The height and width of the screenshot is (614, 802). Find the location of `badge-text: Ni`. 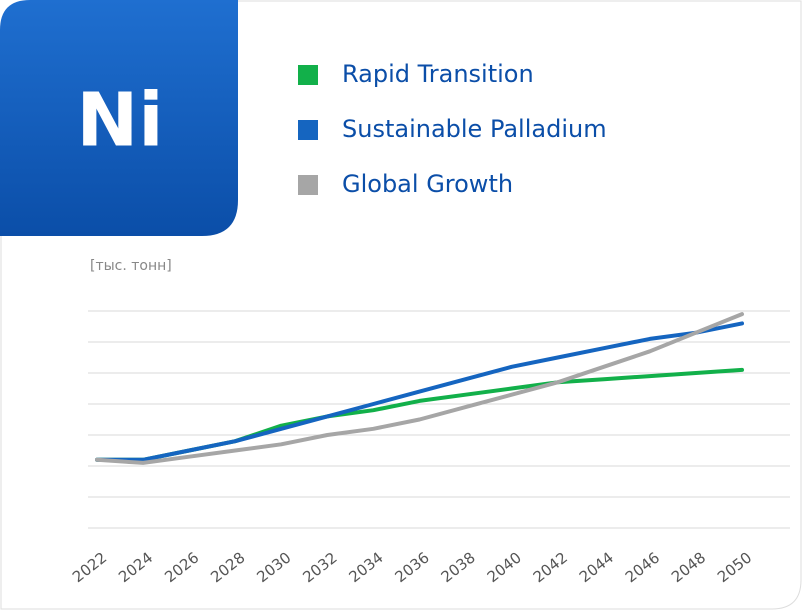

badge-text: Ni is located at coordinates (119, 121).